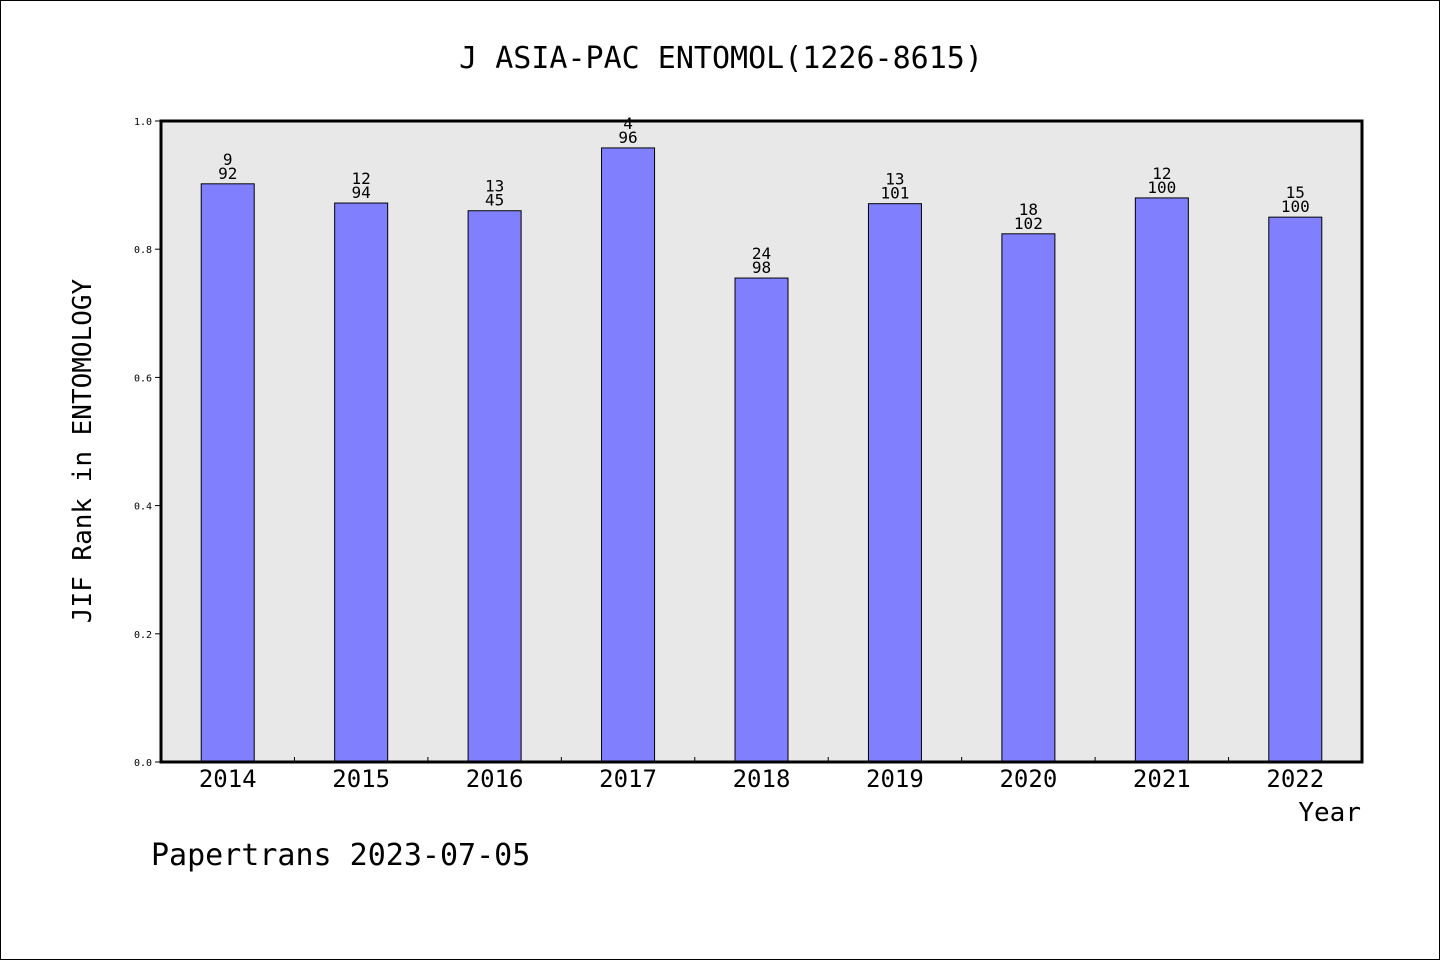 Image resolution: width=1440 pixels, height=961 pixels. I want to click on bar-total-label: 98, so click(761, 267).